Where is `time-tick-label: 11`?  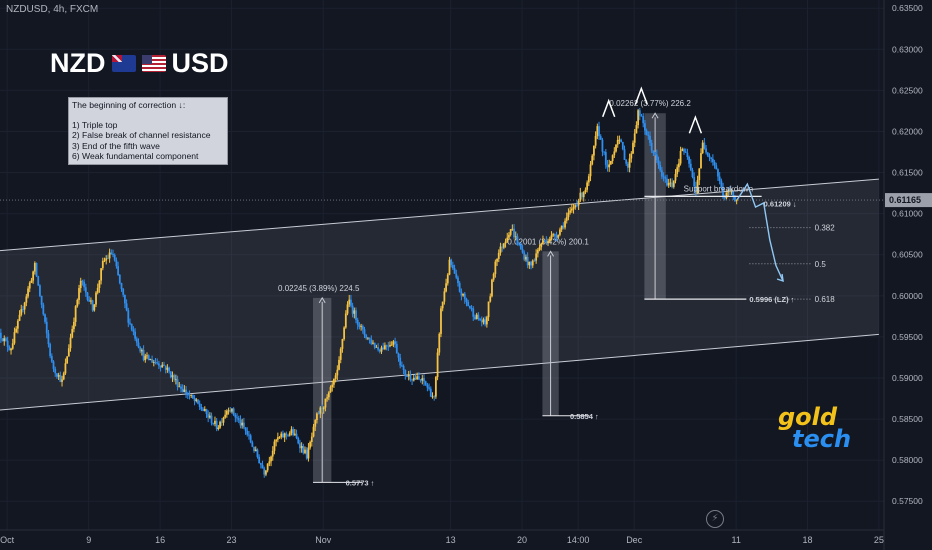
time-tick-label: 11 is located at coordinates (735, 540).